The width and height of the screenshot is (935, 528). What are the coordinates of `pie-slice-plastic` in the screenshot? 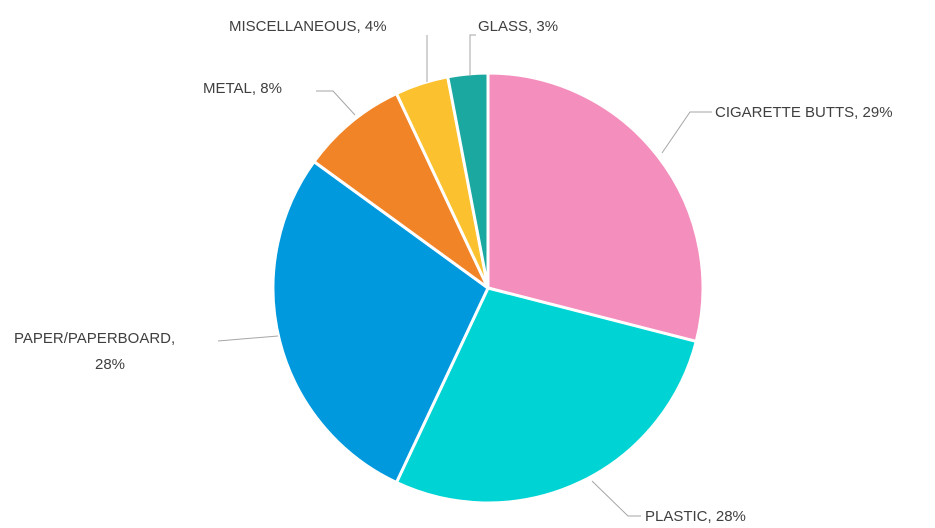 It's located at (546, 395).